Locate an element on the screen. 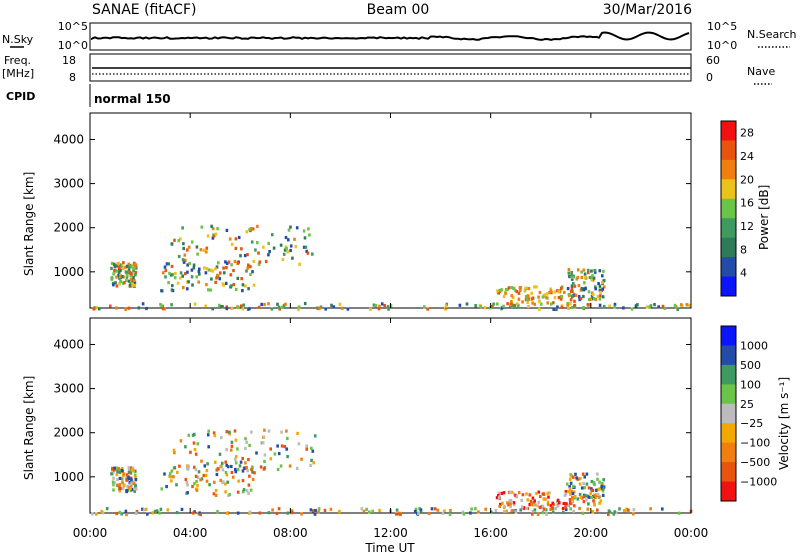  station-title: SANAE (fitACF) is located at coordinates (144, 10).